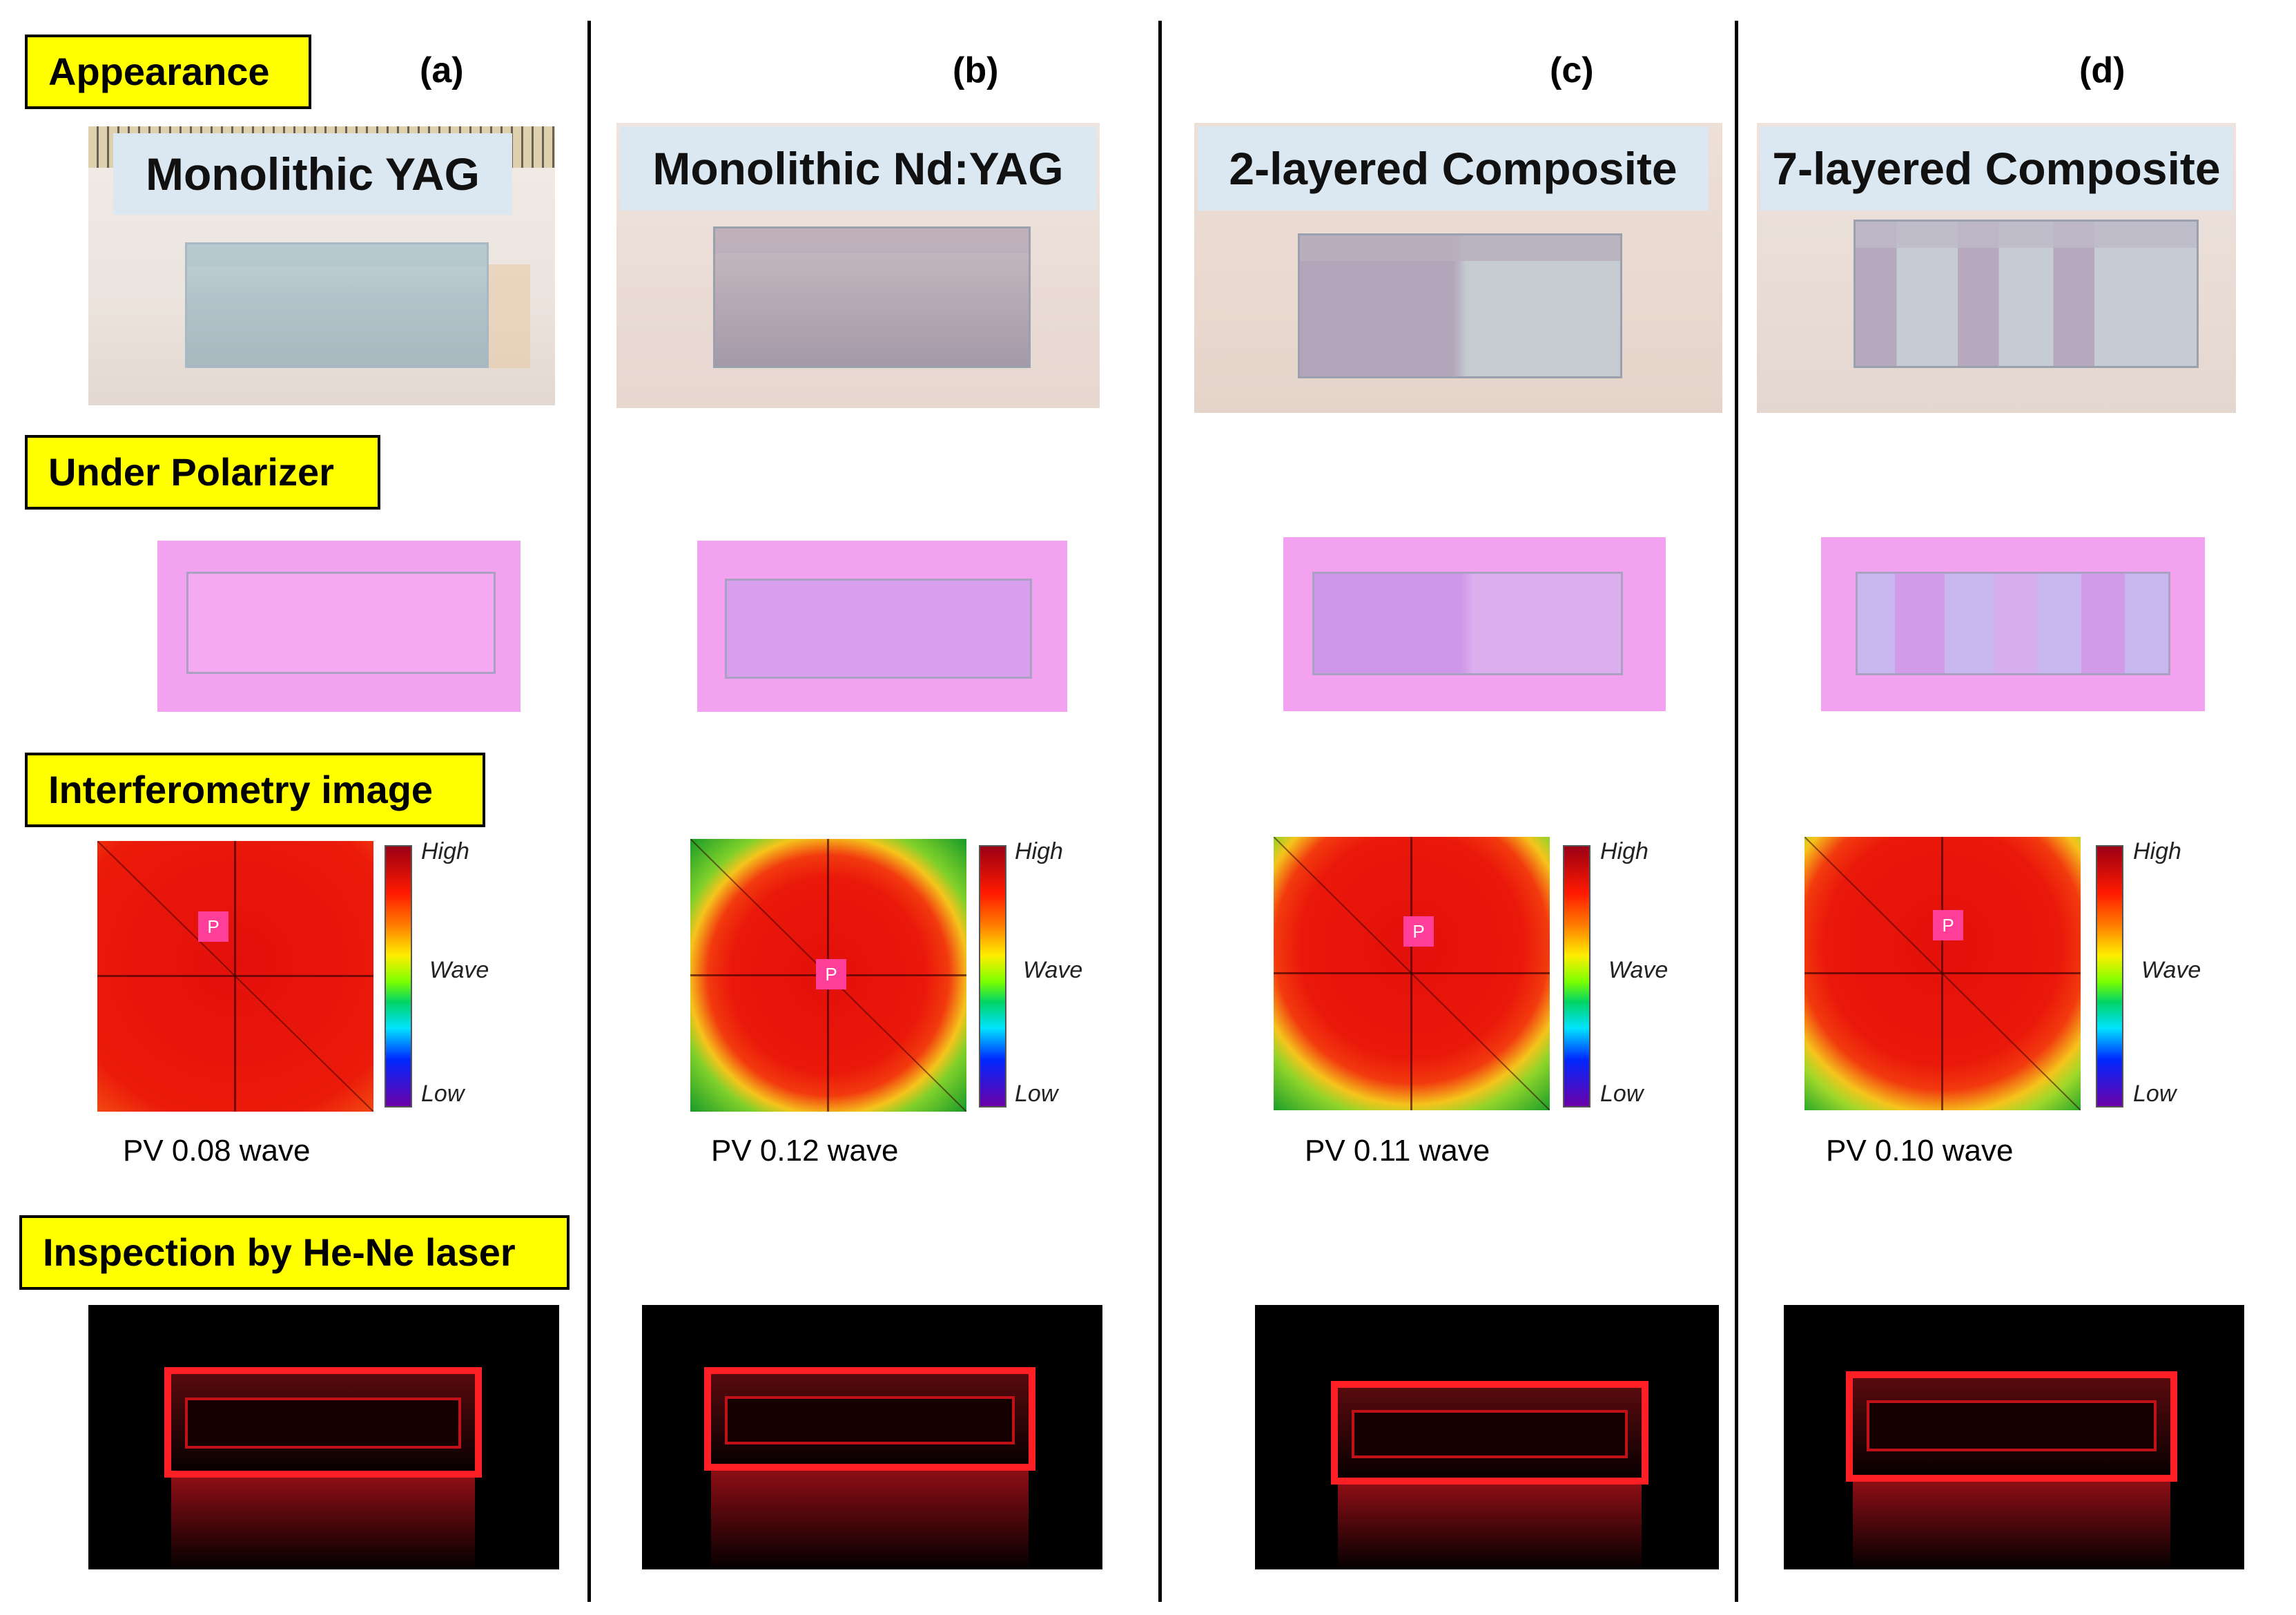 The width and height of the screenshot is (2296, 1615). Describe the element at coordinates (1638, 970) in the screenshot. I see `colorbar-mid-c: Wave` at that location.